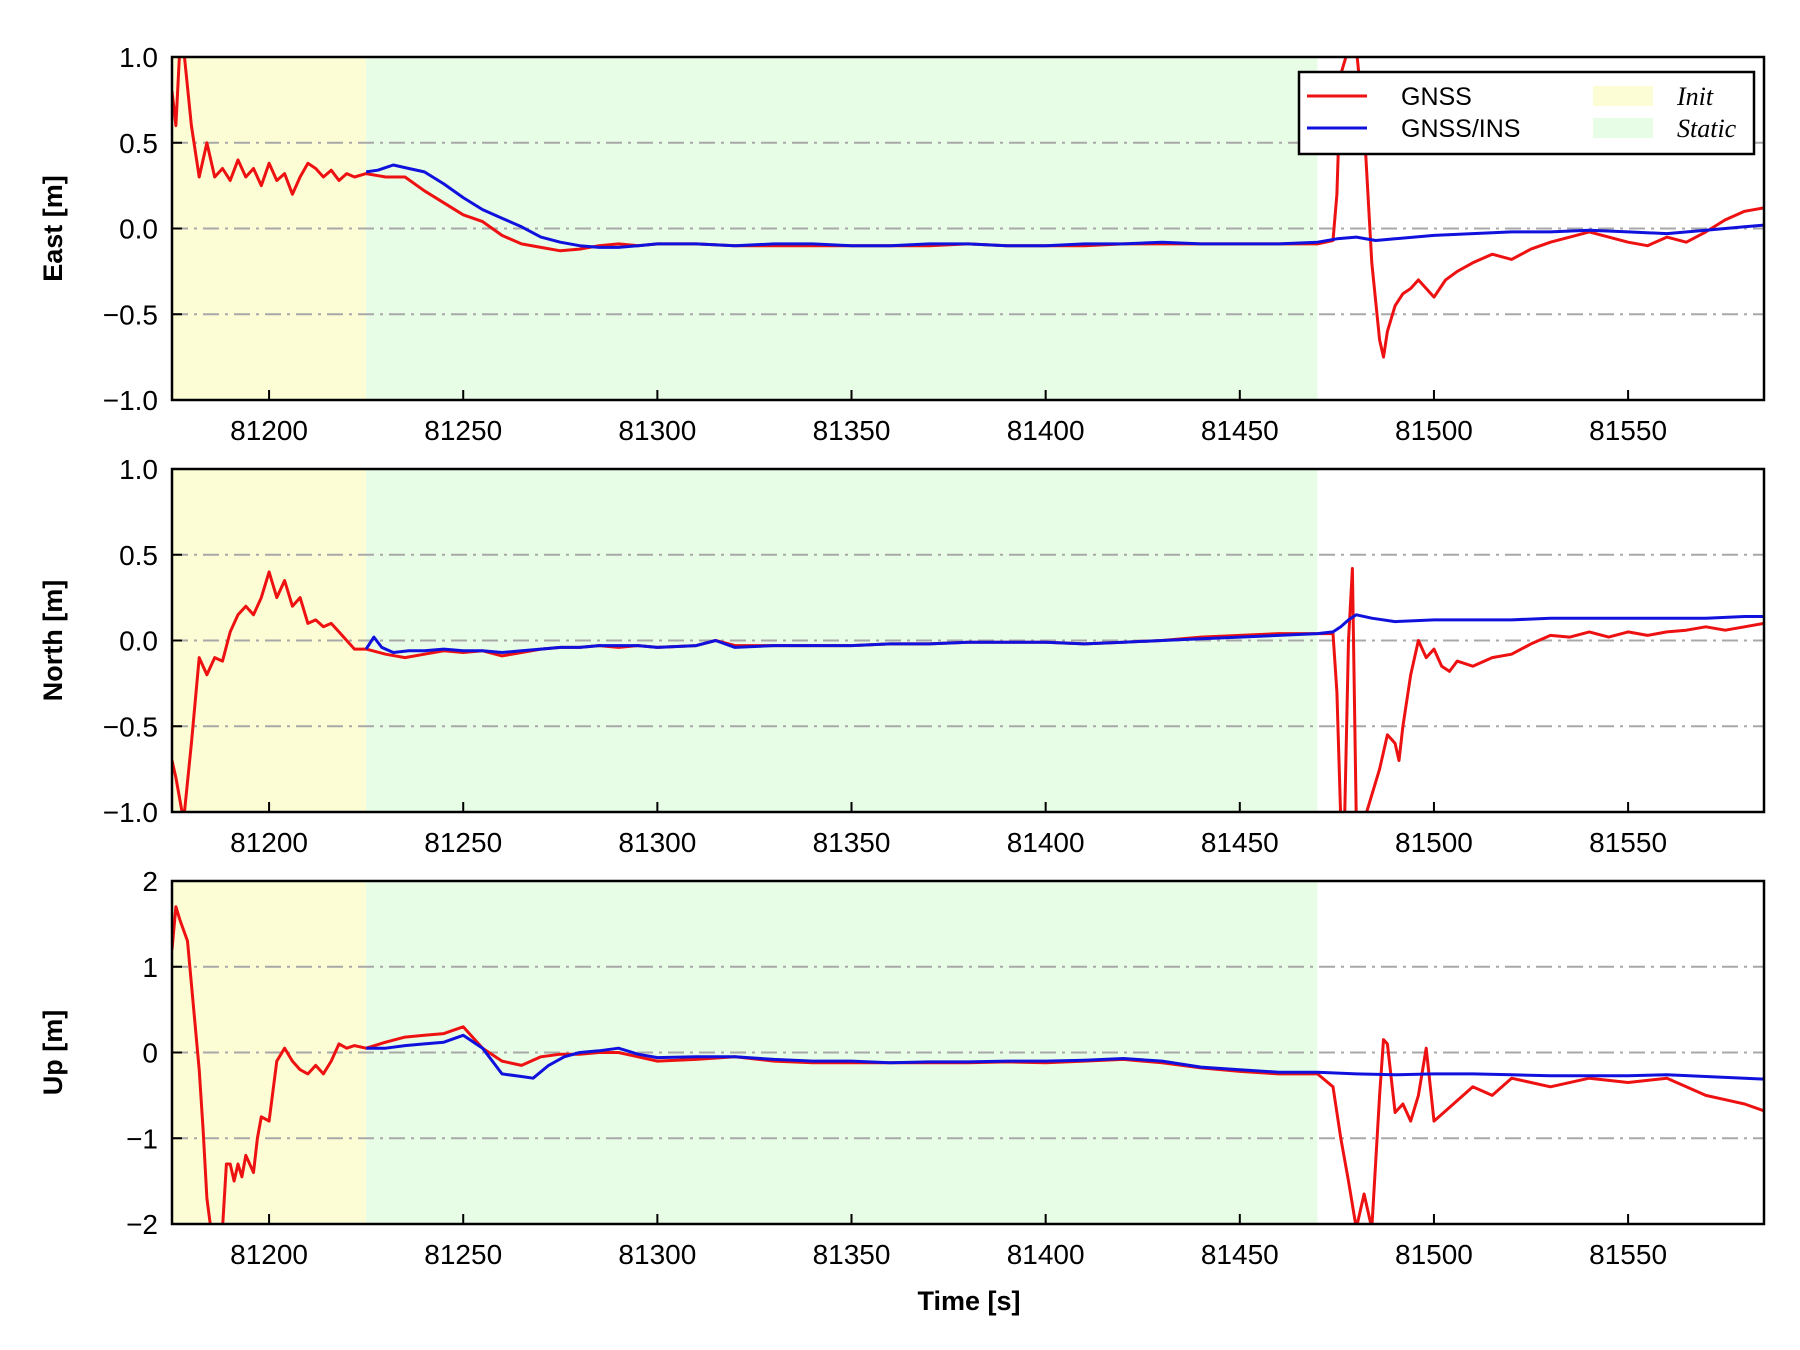 Image resolution: width=1800 pixels, height=1350 pixels. What do you see at coordinates (53, 1052) in the screenshot?
I see `y-axis-label-up: Up [m]` at bounding box center [53, 1052].